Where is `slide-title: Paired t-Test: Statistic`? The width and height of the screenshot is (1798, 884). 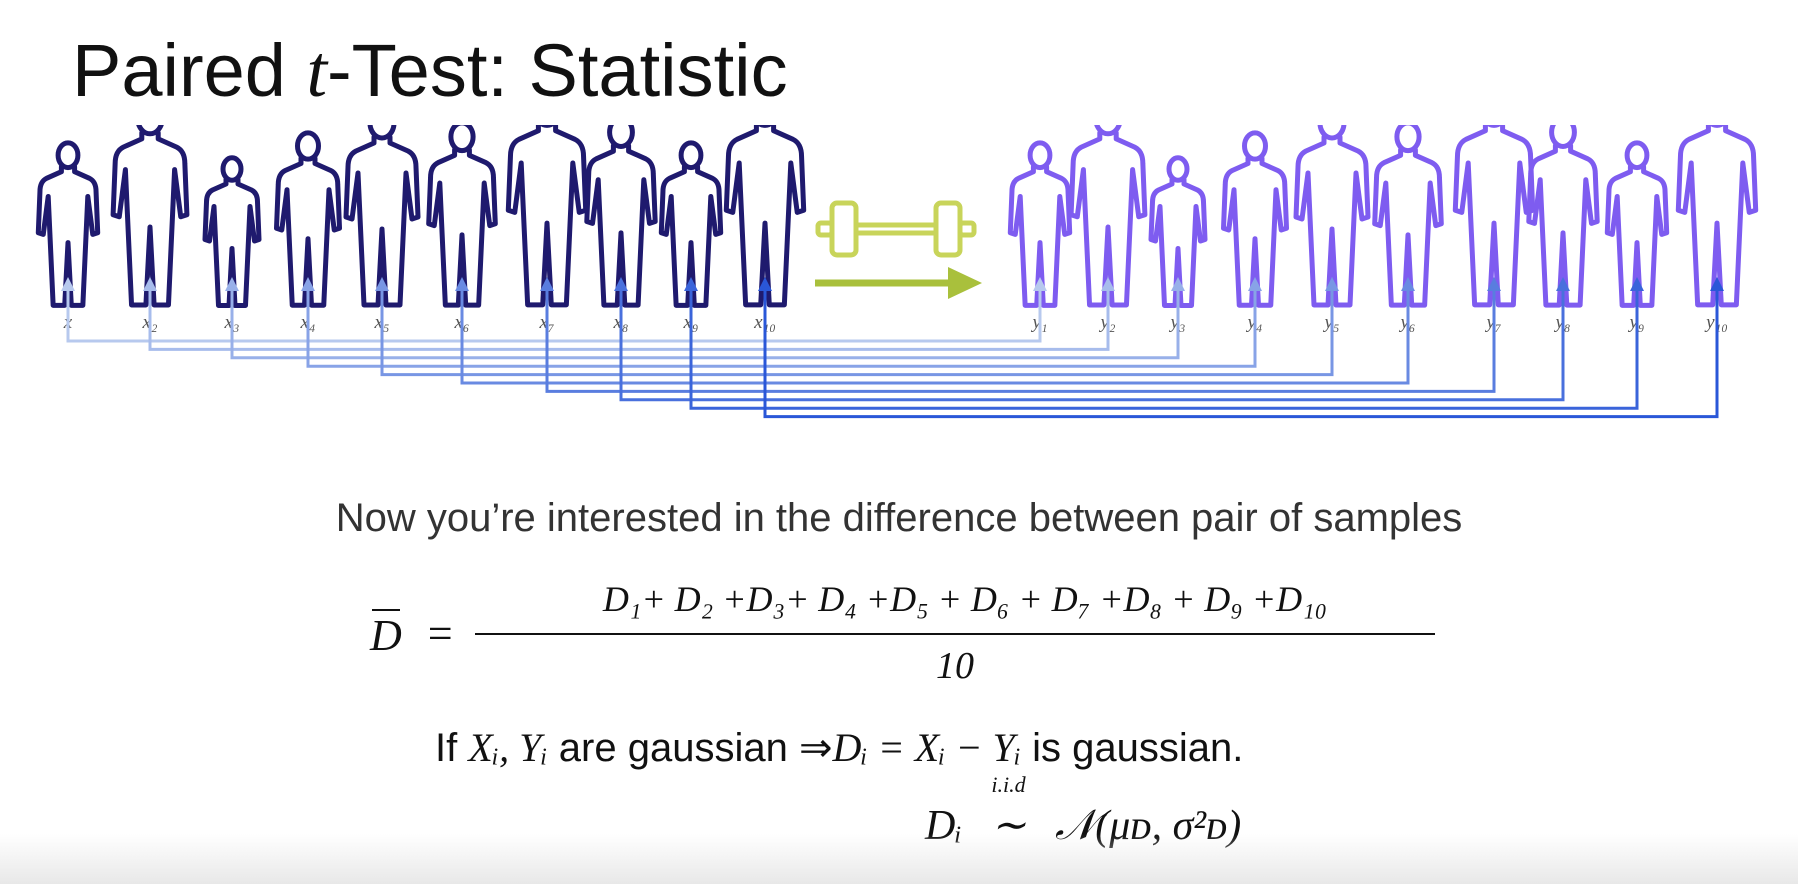
slide-title: Paired t-Test: Statistic is located at coordinates (430, 71).